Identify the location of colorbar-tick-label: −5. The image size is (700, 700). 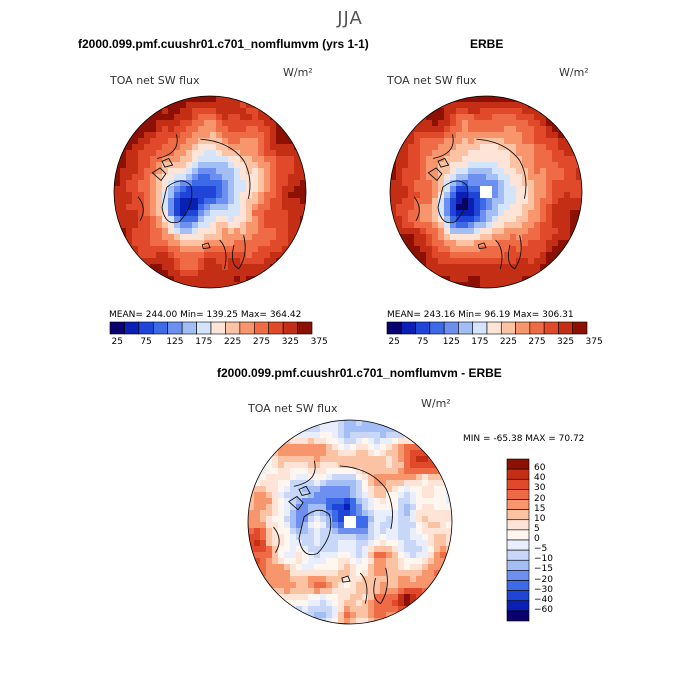
(541, 549).